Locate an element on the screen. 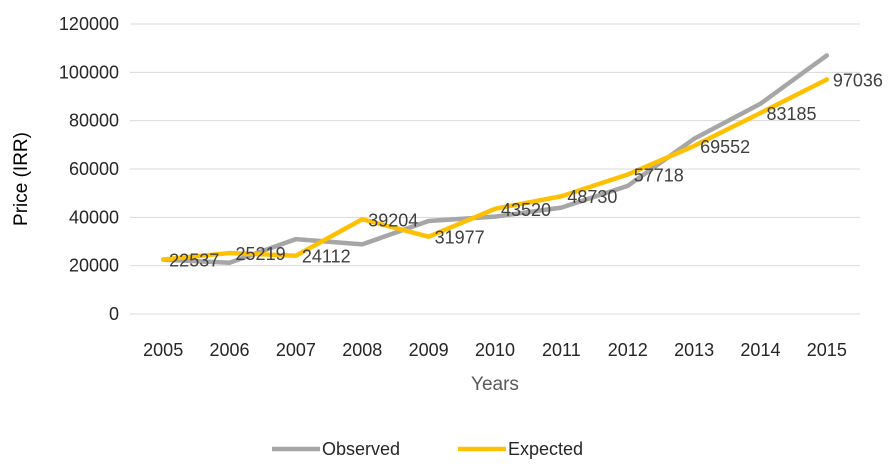 The image size is (888, 466). x-tick-label: 2008 is located at coordinates (362, 350).